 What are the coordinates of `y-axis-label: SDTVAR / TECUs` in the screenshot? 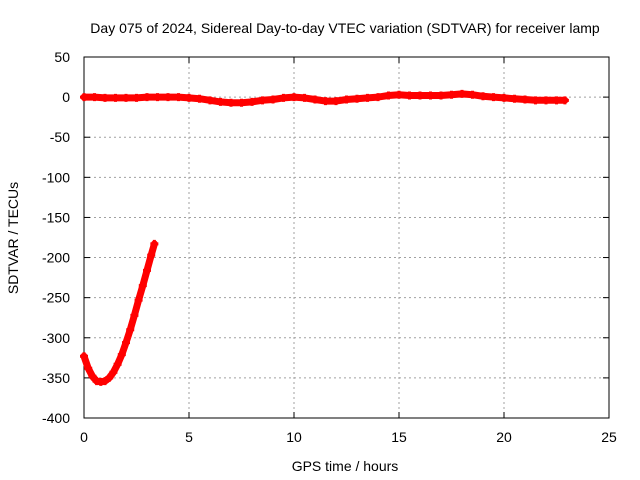 It's located at (13, 238).